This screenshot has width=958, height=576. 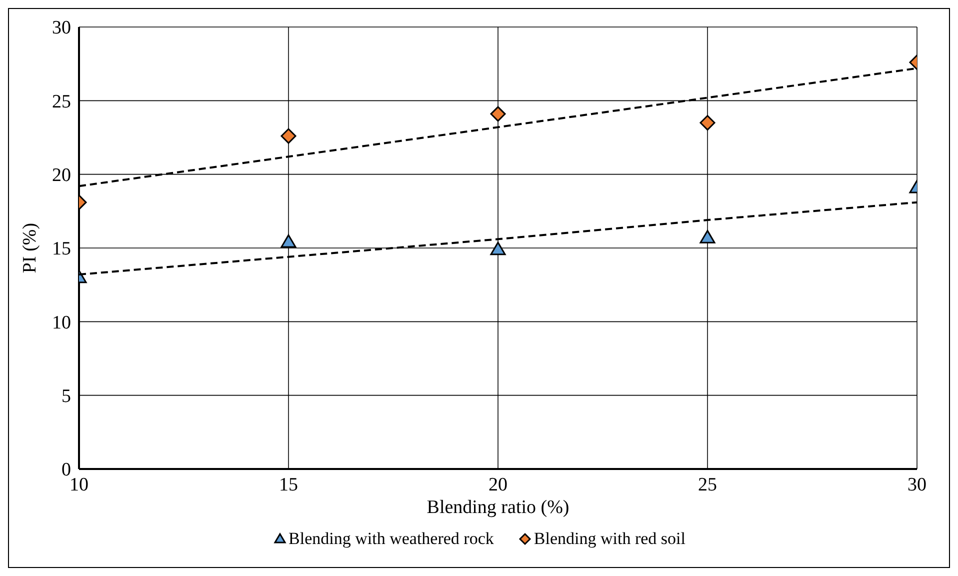 What do you see at coordinates (30, 248) in the screenshot?
I see `y-axis-title: PI (%)` at bounding box center [30, 248].